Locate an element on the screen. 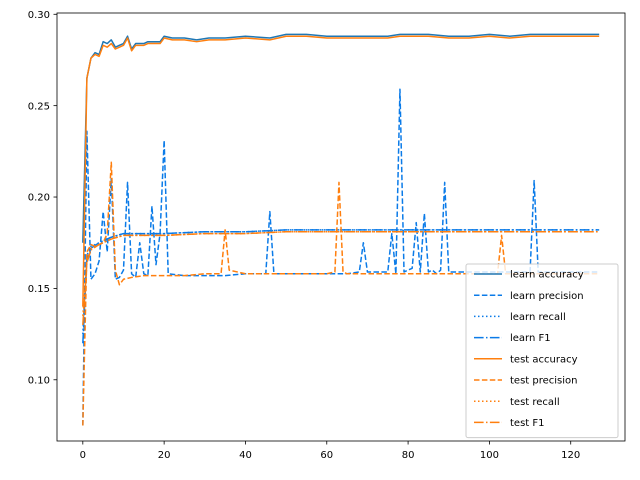 The height and width of the screenshot is (480, 640). y-axis: 0.10 0.15 0.20 0.25 0.30 is located at coordinates (42, 198).